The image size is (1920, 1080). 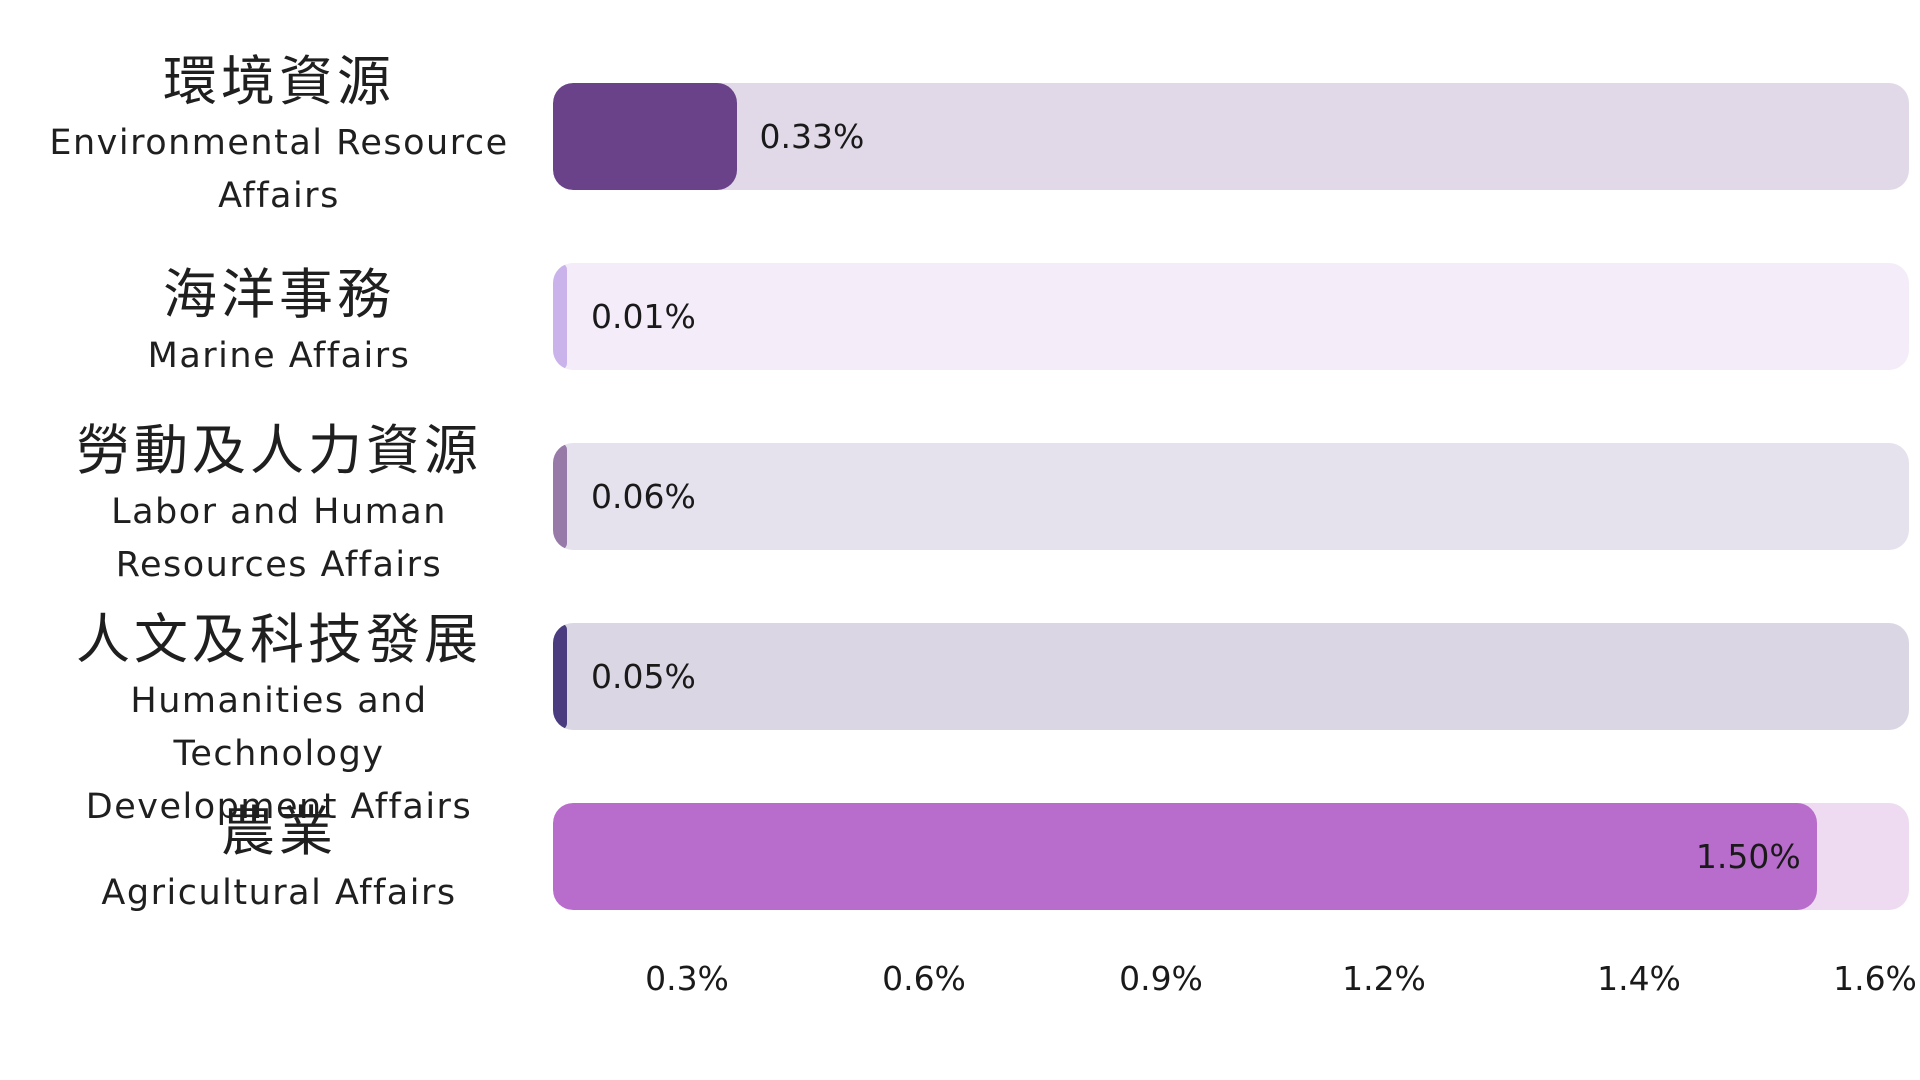 I want to click on category-name-en-line2: Affairs, so click(x=279, y=196).